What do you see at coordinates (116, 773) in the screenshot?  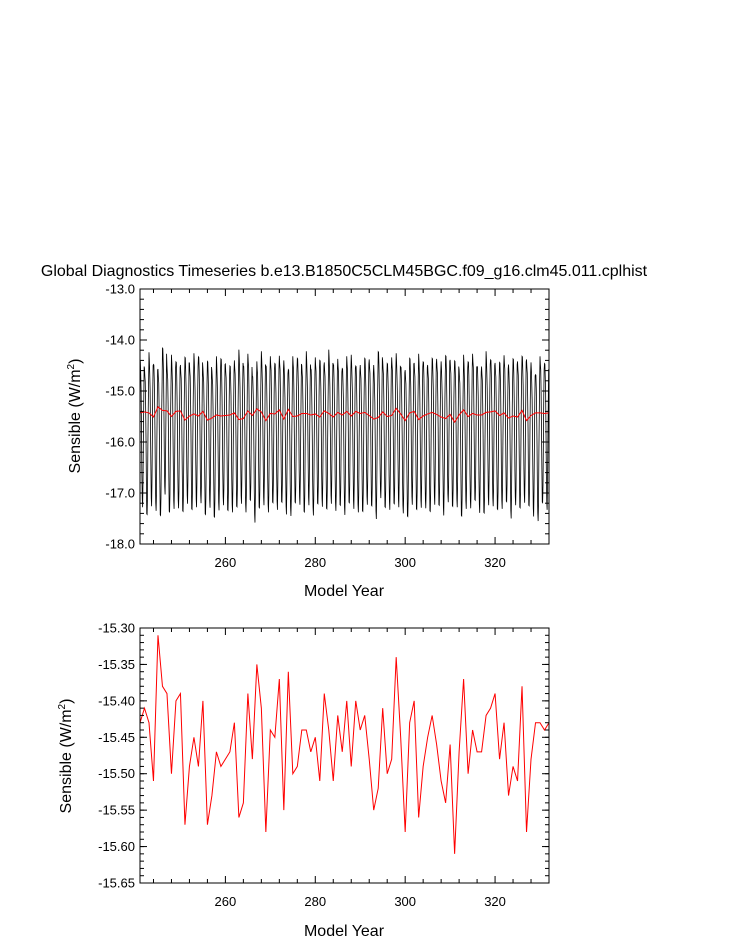 I see `bottom-y-tick-label: -15.50` at bounding box center [116, 773].